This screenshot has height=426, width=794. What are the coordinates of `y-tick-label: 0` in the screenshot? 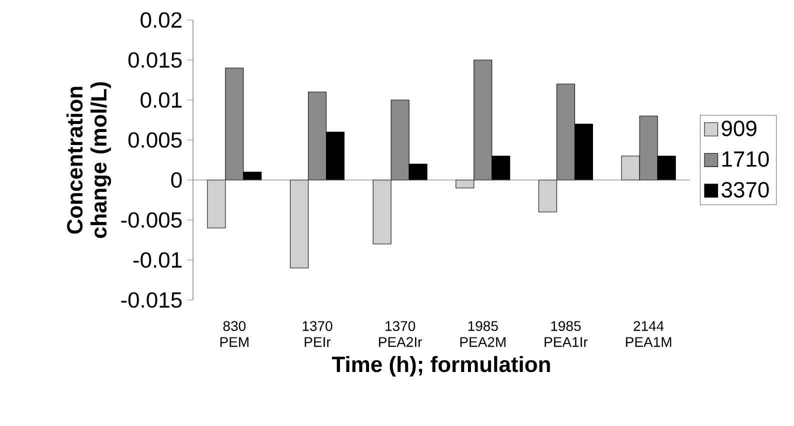 It's located at (176, 180).